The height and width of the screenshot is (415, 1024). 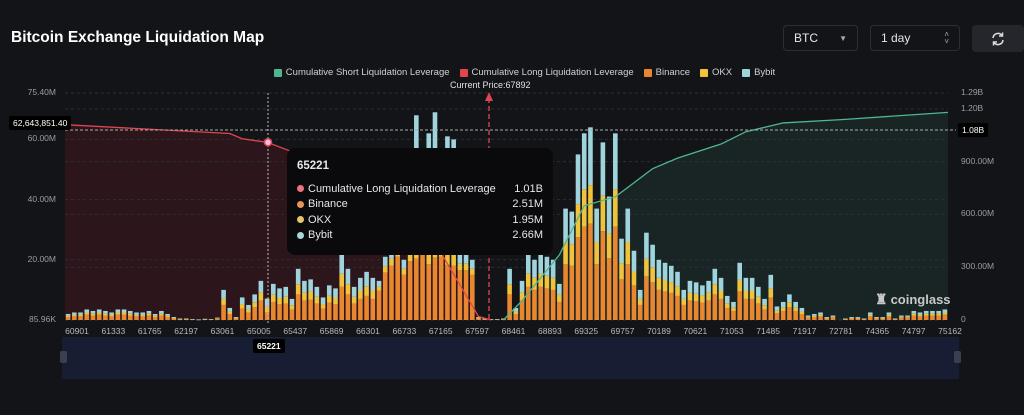 What do you see at coordinates (510, 358) in the screenshot?
I see `zoom-slider` at bounding box center [510, 358].